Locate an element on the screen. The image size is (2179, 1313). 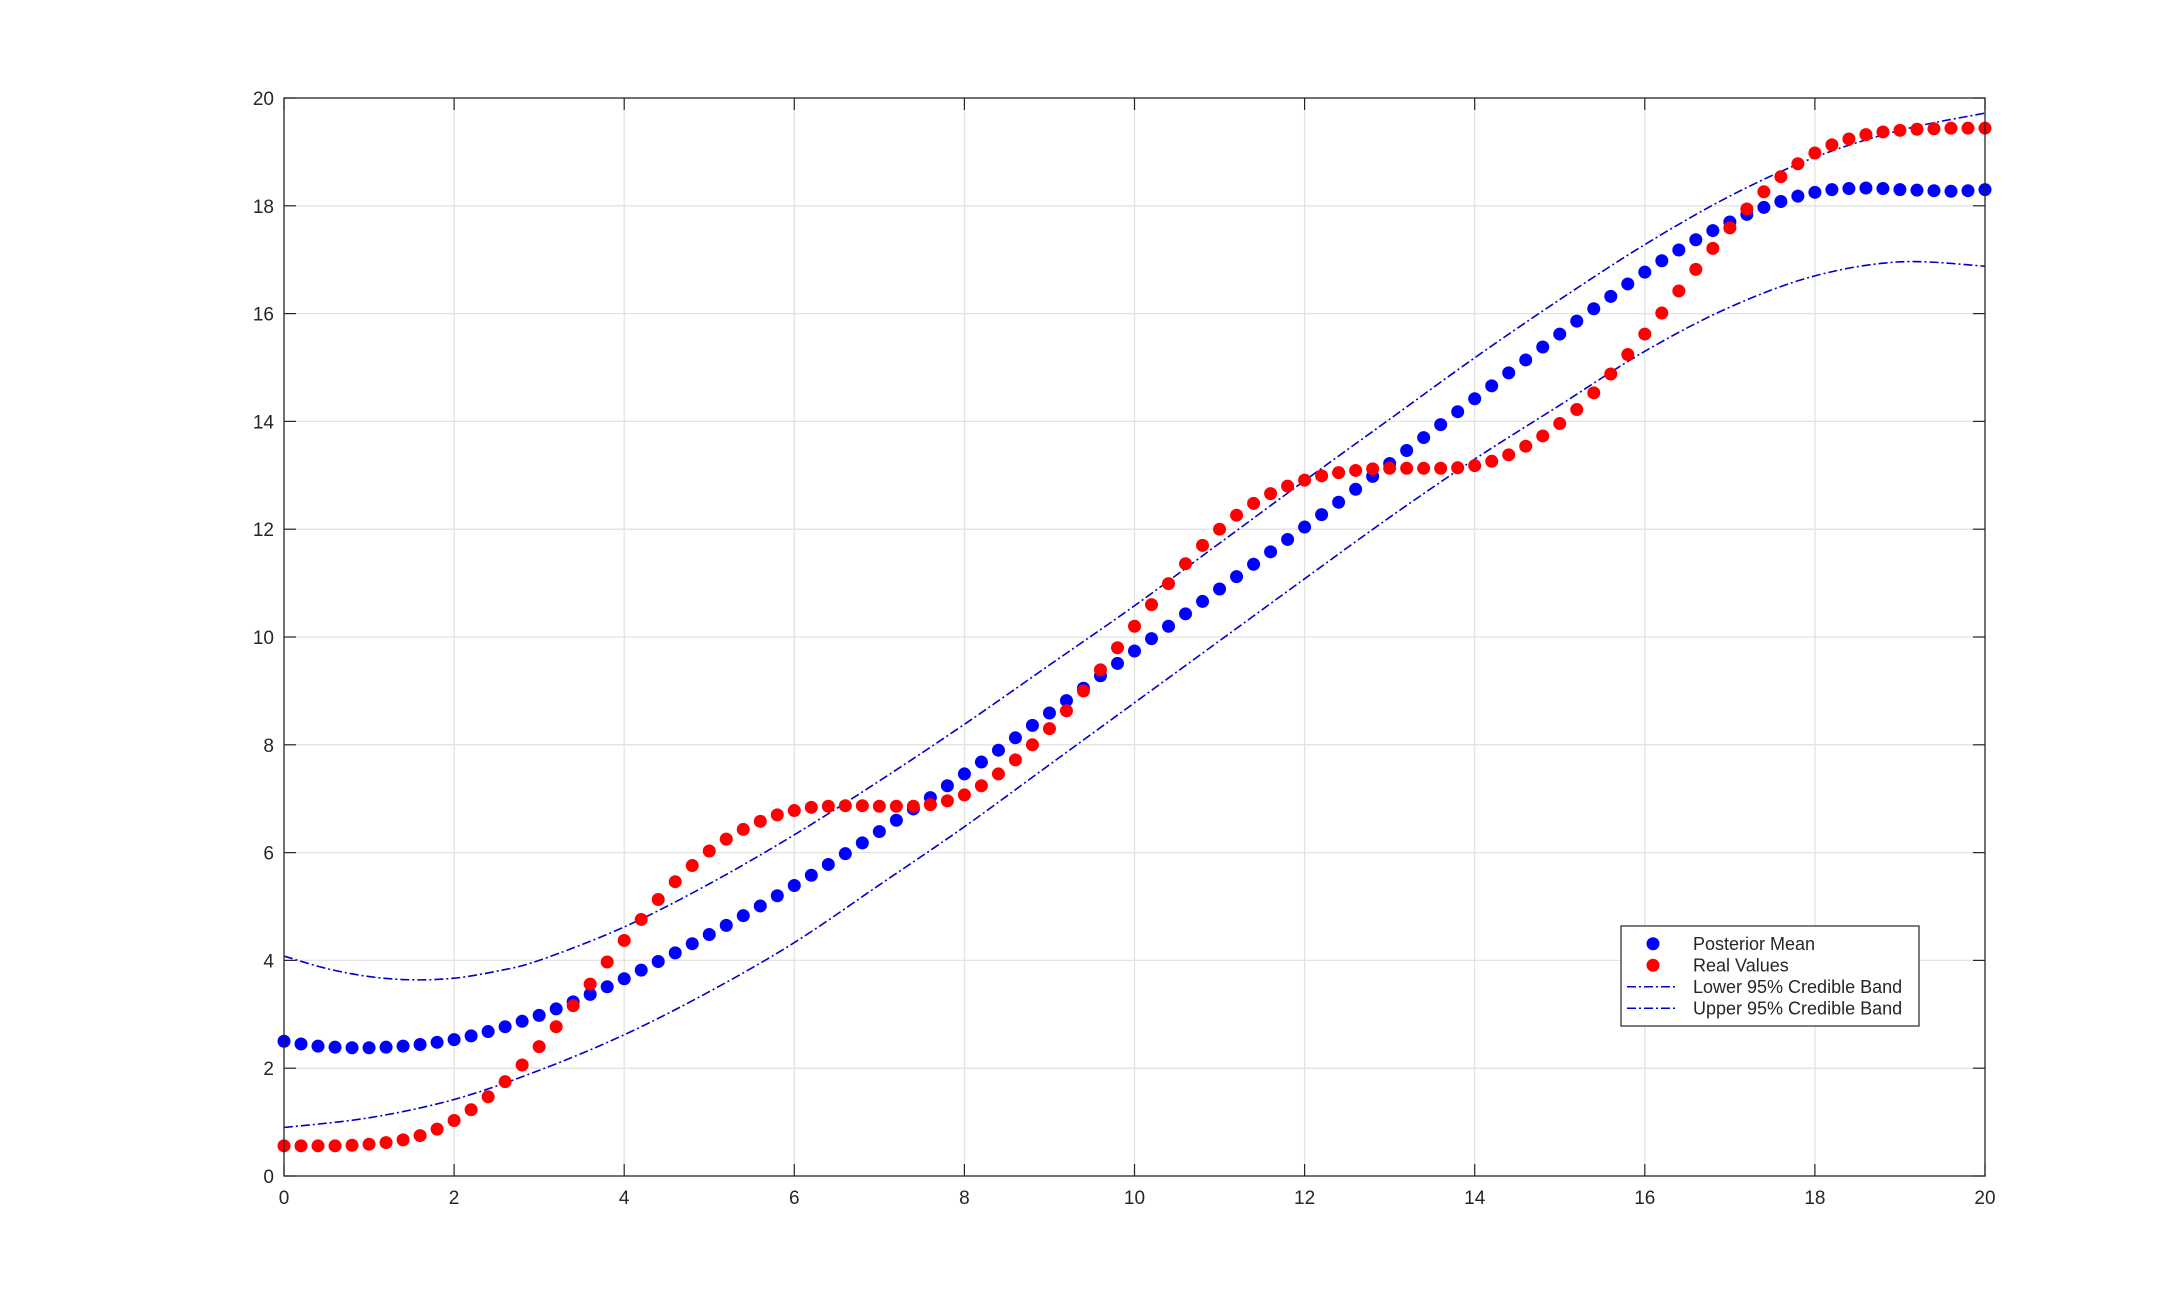
legend-label: Posterior Mean is located at coordinates (1754, 944).